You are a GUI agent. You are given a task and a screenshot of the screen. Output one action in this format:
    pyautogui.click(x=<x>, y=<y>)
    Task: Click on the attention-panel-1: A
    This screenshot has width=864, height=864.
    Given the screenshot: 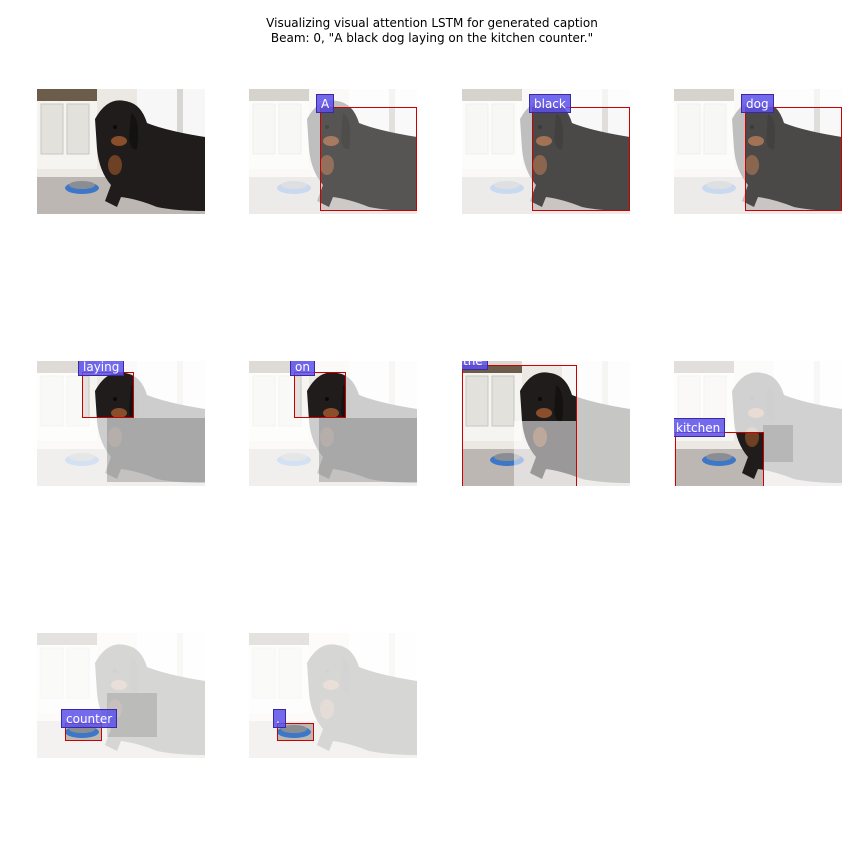 What is the action you would take?
    pyautogui.click(x=333, y=151)
    